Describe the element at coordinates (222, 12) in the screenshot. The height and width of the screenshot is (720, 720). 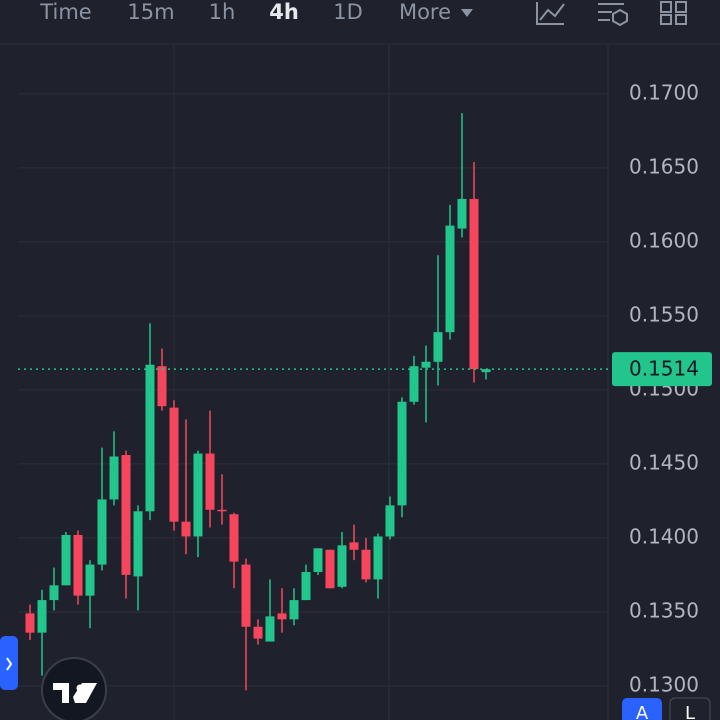
I see `toolbar-item: 1h` at that location.